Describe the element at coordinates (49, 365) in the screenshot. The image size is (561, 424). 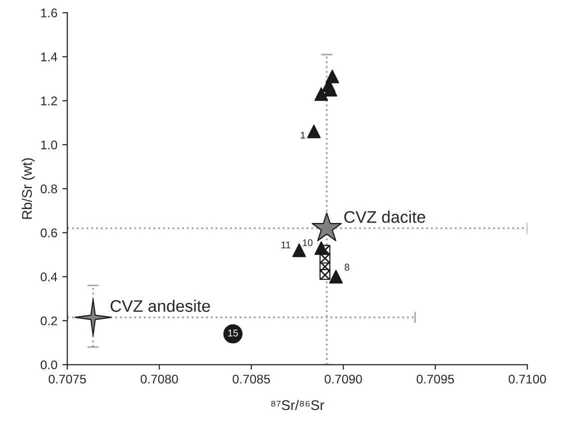
I see `y-tick-label: 0.0` at that location.